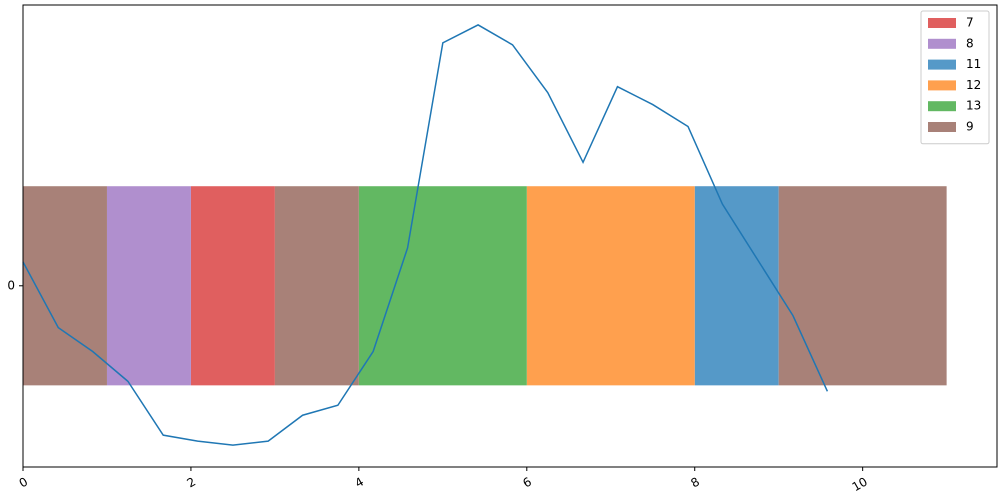  Describe the element at coordinates (860, 485) in the screenshot. I see `x-tick-label: 10` at that location.